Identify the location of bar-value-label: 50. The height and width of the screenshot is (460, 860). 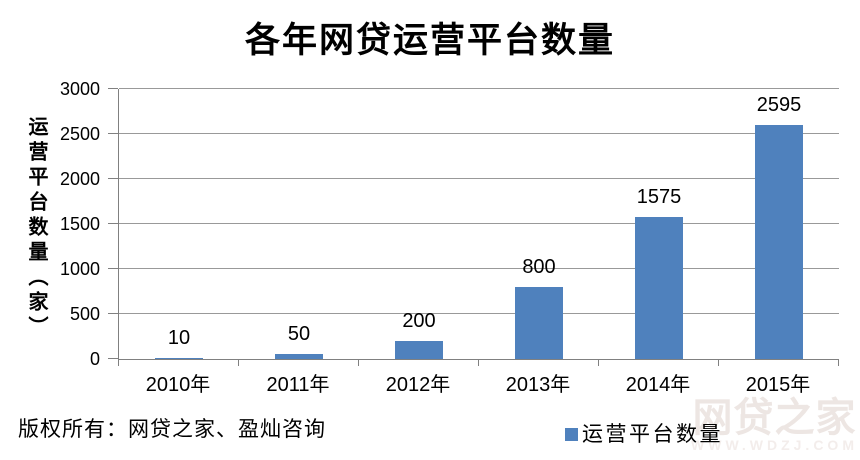
(299, 334).